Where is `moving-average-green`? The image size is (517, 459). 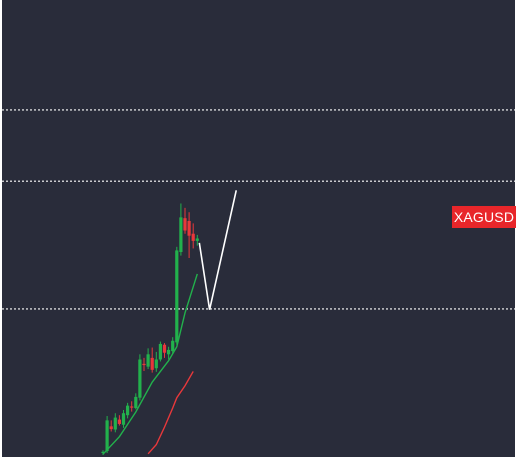 moving-average-green is located at coordinates (150, 364).